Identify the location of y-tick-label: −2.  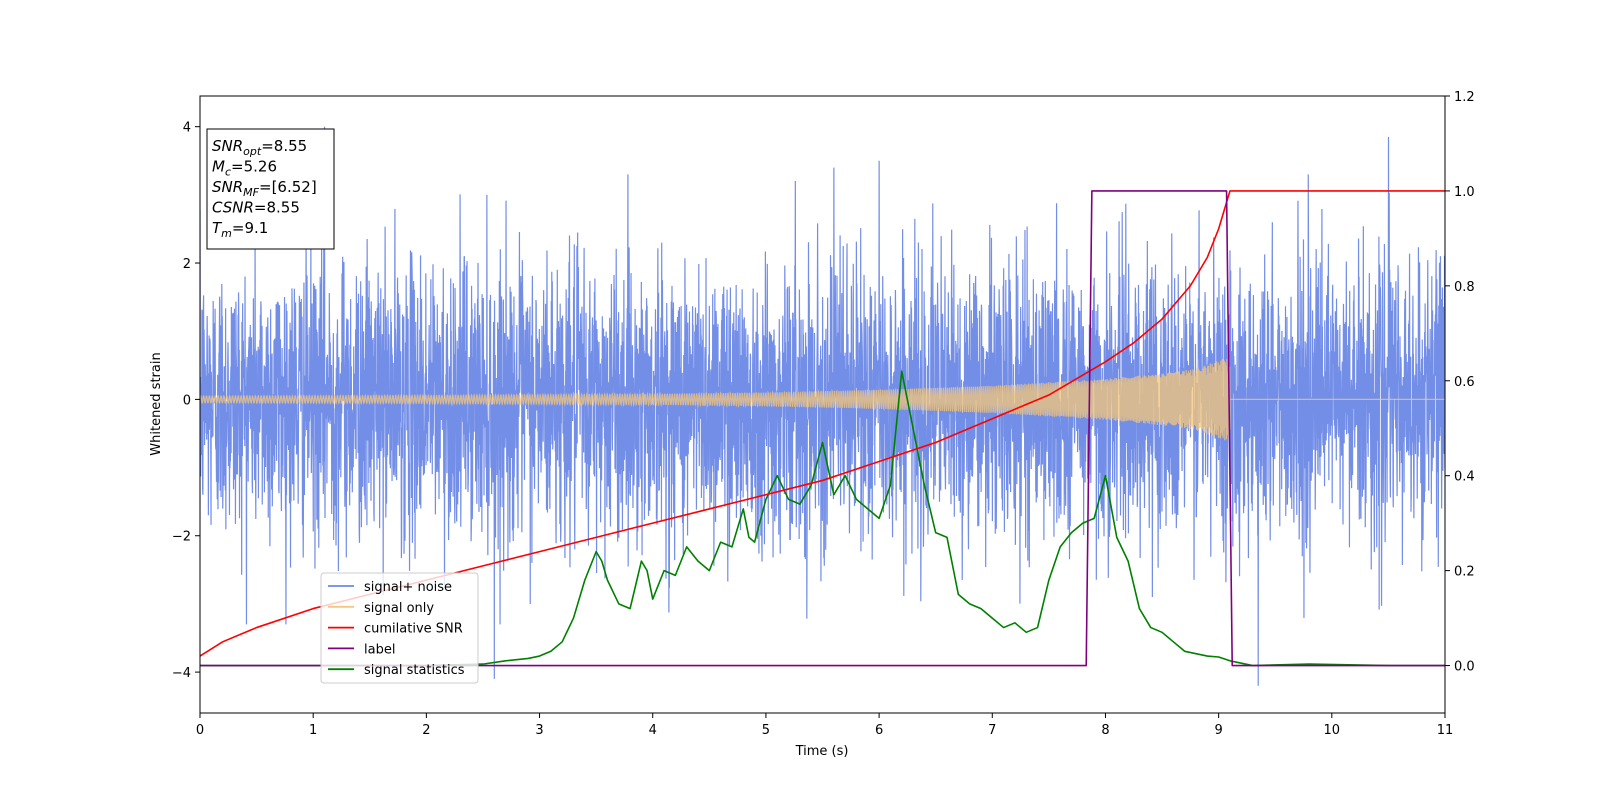
(181, 537).